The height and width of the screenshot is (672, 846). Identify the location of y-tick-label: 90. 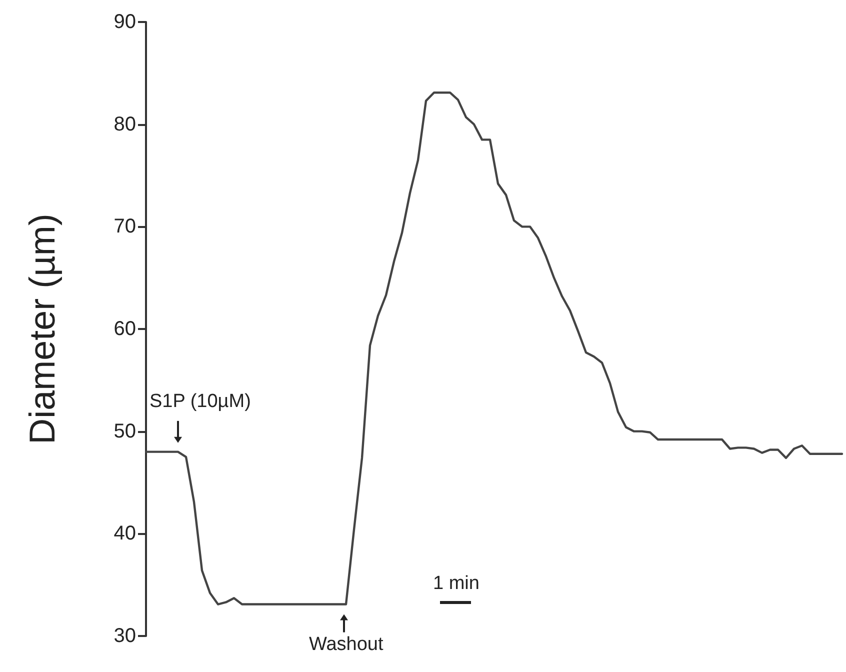
(125, 22).